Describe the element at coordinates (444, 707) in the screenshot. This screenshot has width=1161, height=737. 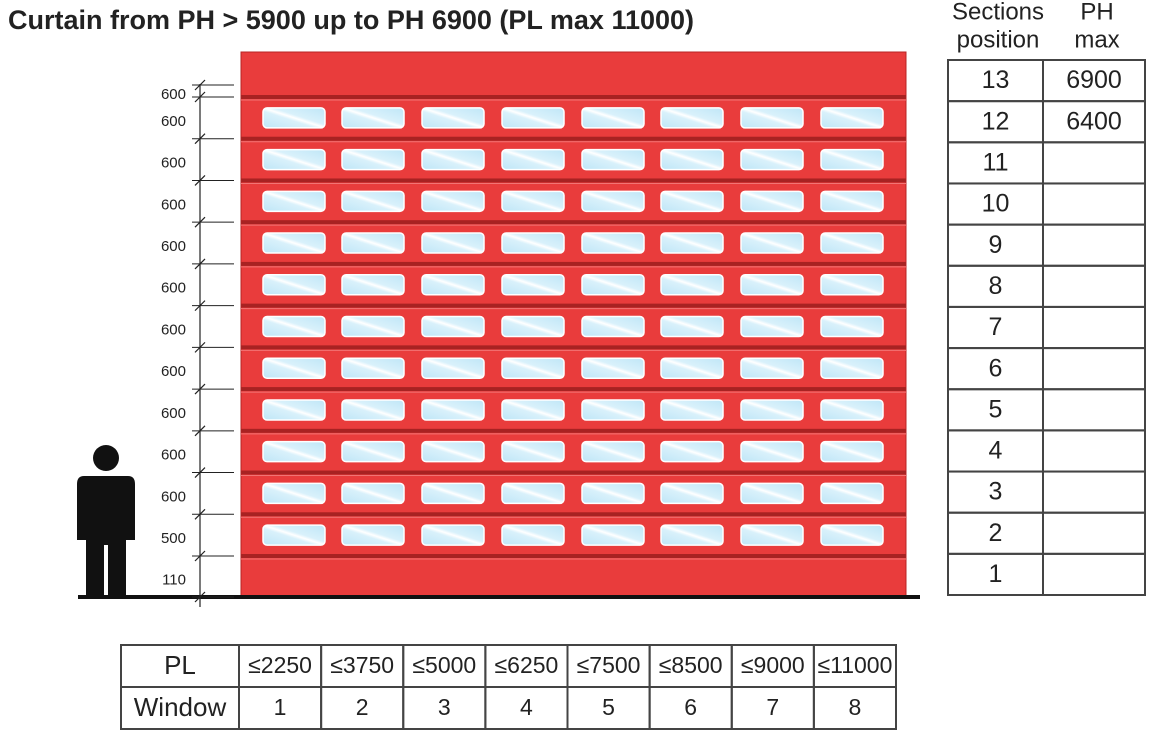
I see `table-cell-text: 3` at that location.